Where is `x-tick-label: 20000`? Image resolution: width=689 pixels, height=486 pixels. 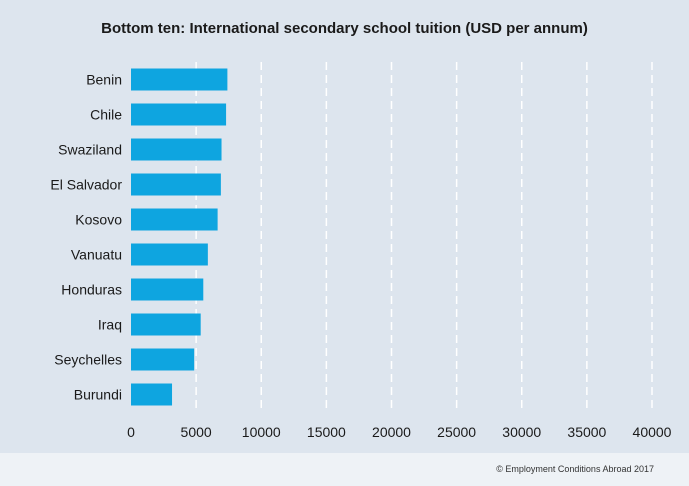 x-tick-label: 20000 is located at coordinates (391, 432).